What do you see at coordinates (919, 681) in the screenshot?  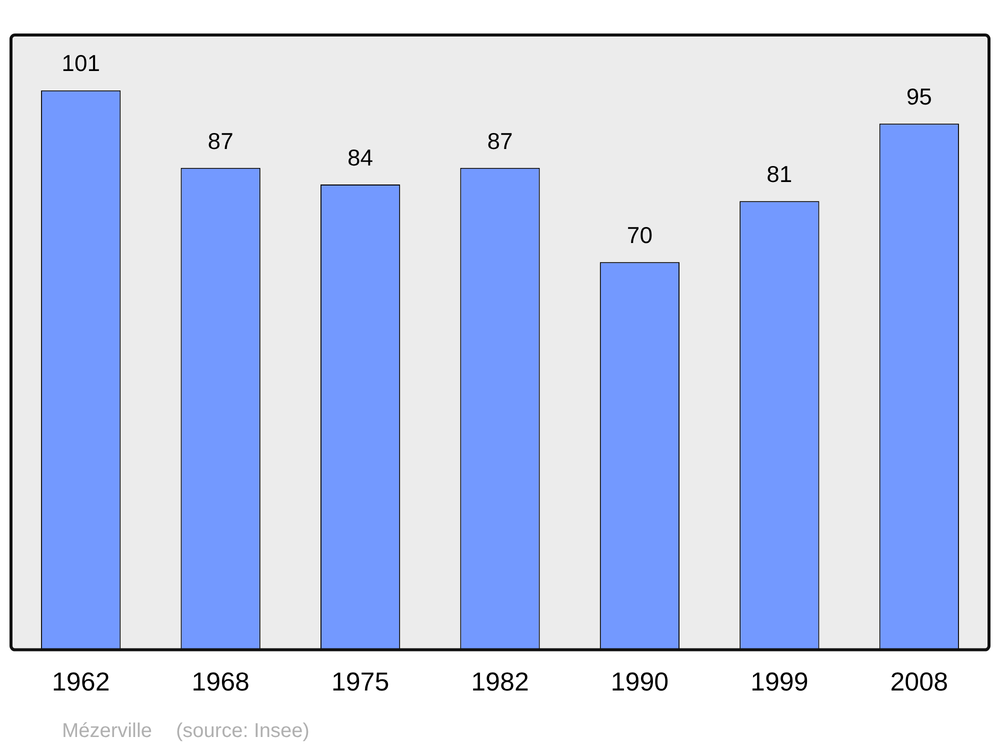 I see `x-tick-label: 2008` at bounding box center [919, 681].